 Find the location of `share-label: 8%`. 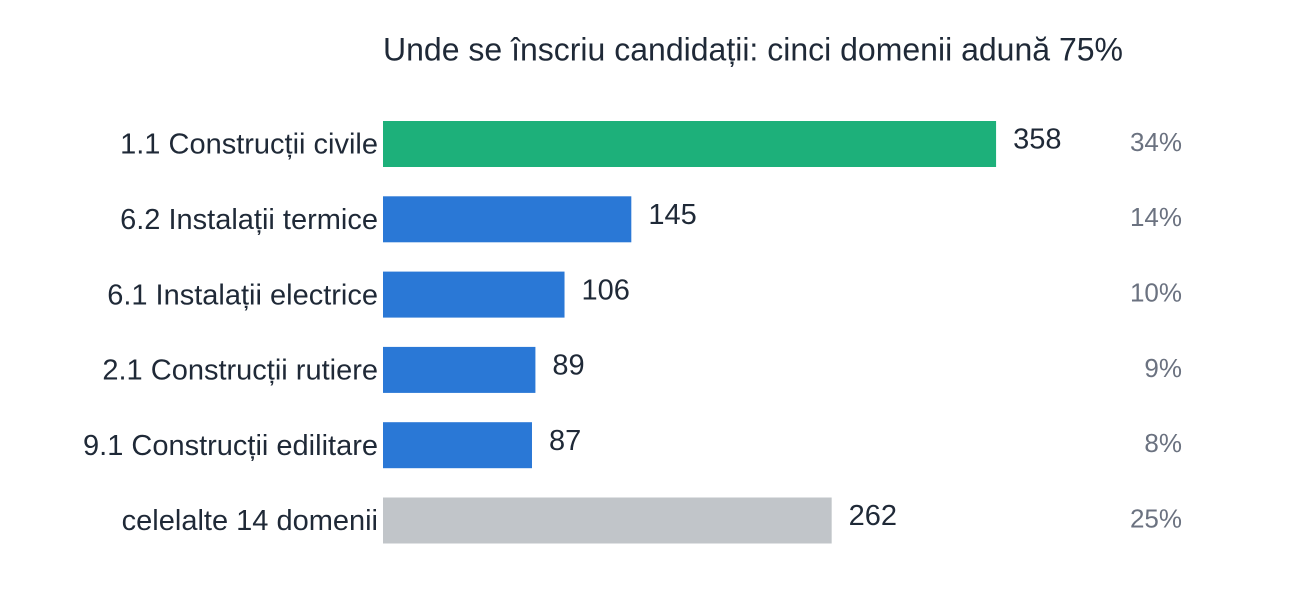

share-label: 8% is located at coordinates (1163, 443).